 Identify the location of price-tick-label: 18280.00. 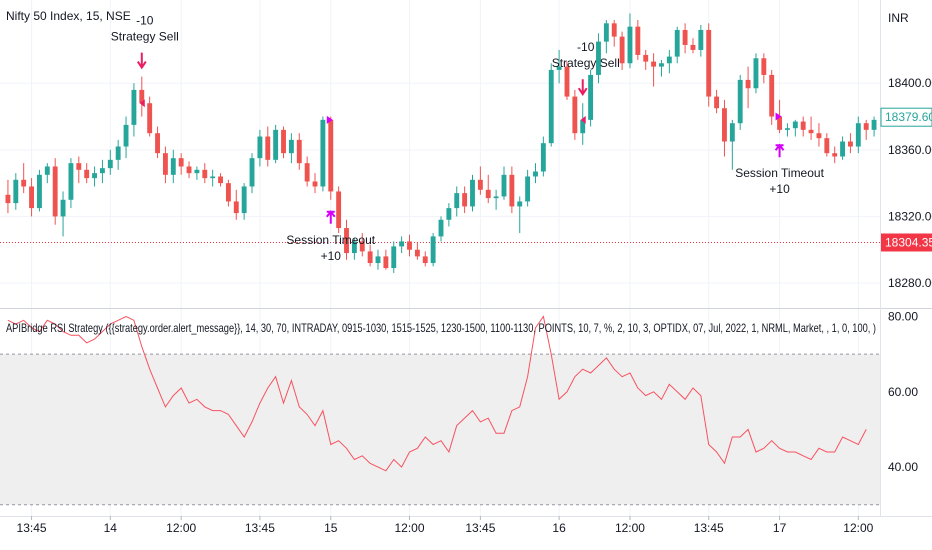
(910, 283).